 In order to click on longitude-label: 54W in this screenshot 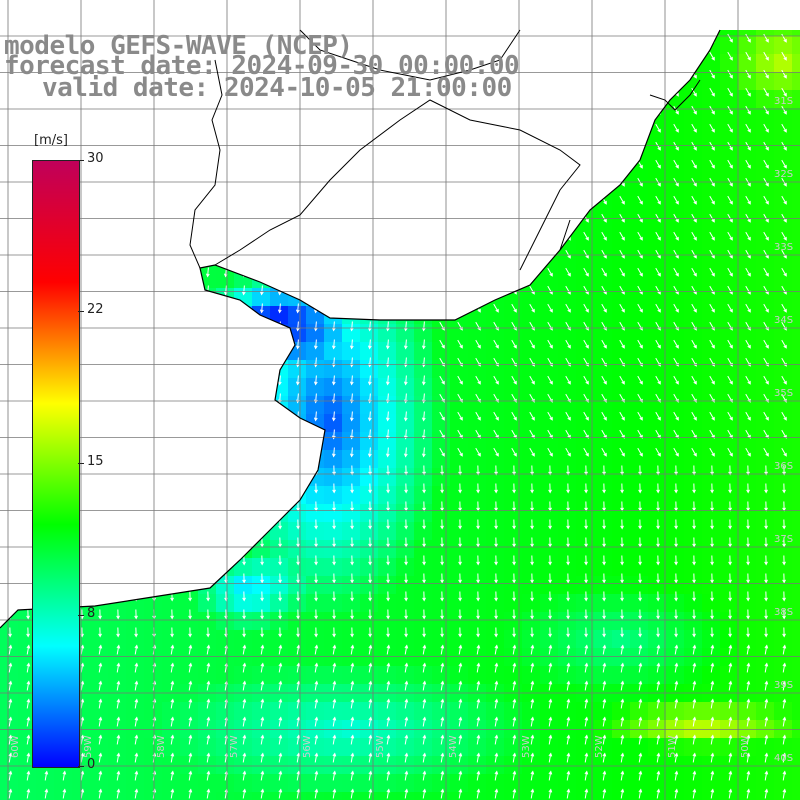, I will do `click(453, 746)`.